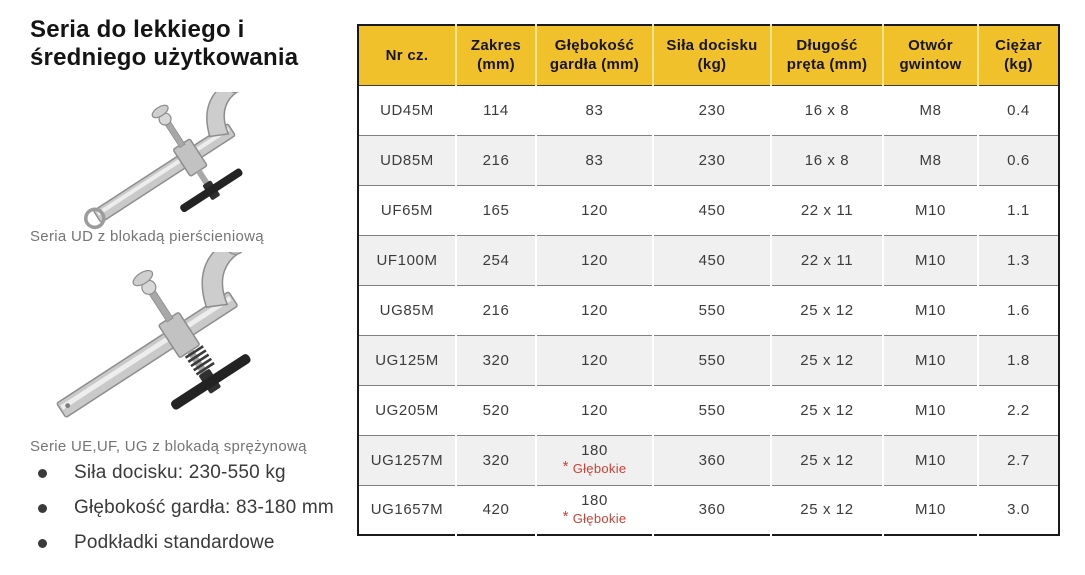 The image size is (1085, 575). Describe the element at coordinates (1018, 110) in the screenshot. I see `cell-weight: 0.4` at that location.